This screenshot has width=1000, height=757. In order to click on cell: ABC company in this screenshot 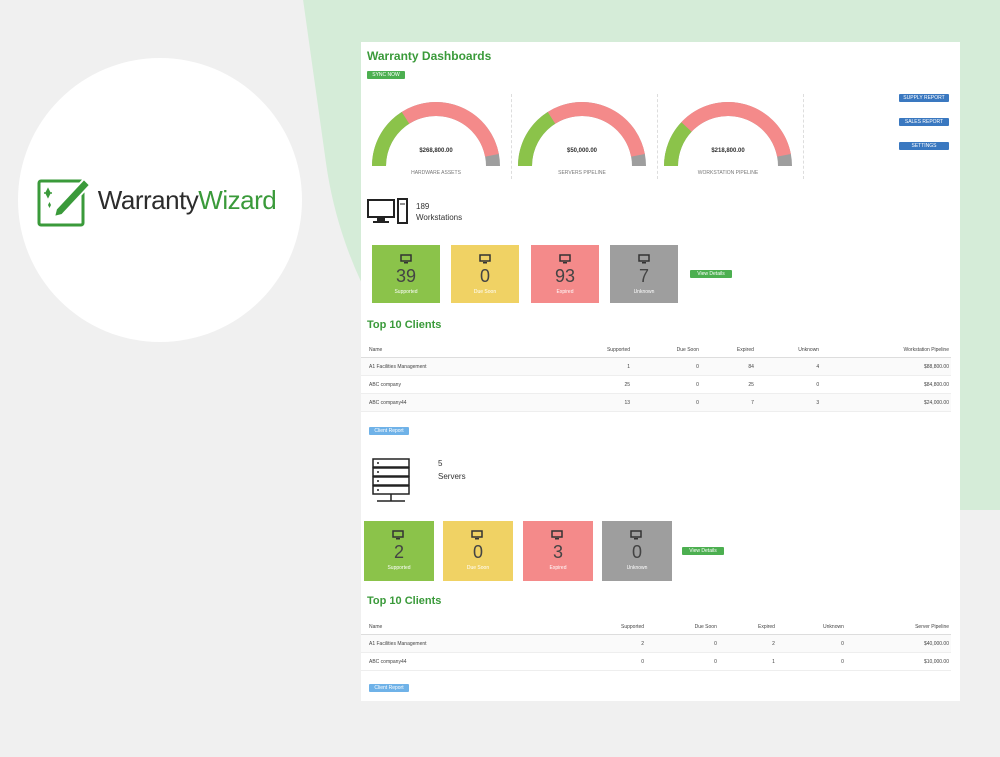, I will do `click(461, 384)`.